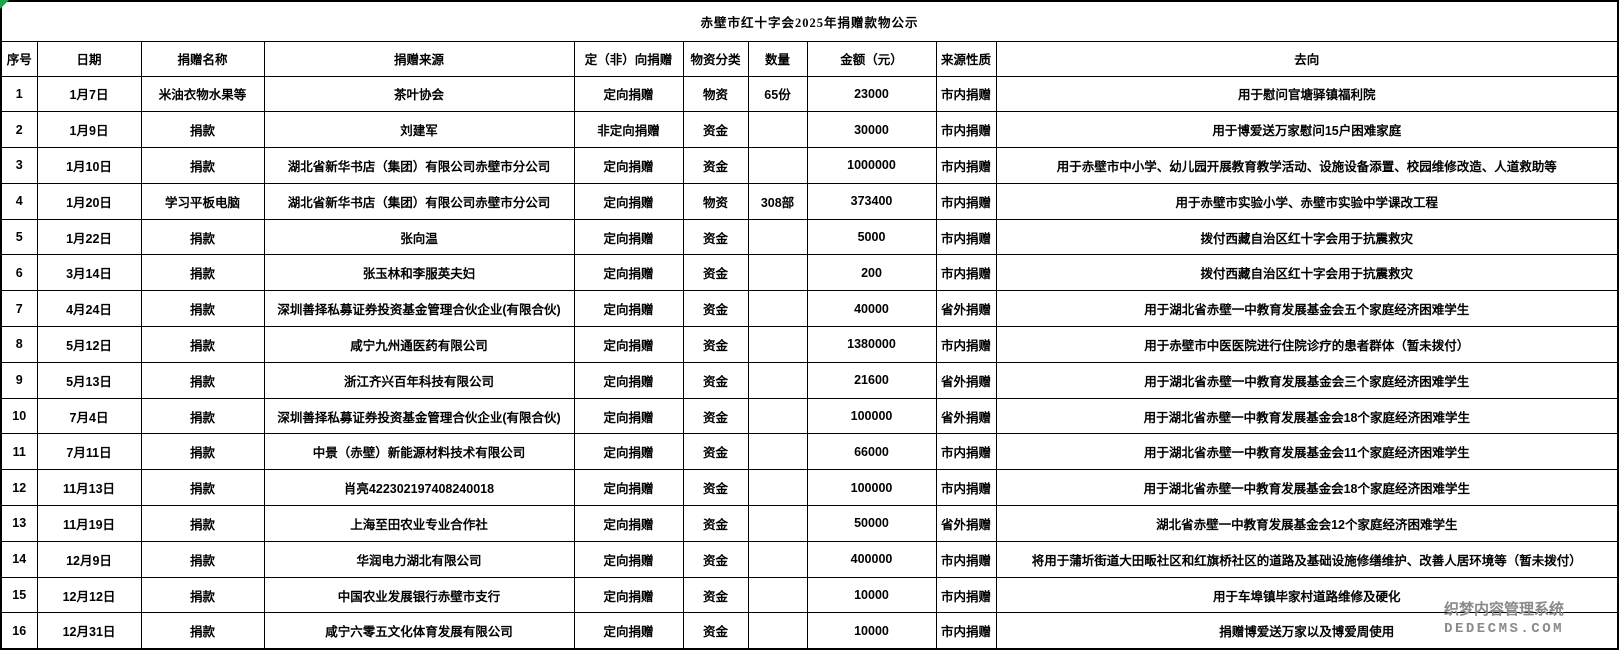 The height and width of the screenshot is (672, 1620). I want to click on cell-amount: 200, so click(871, 273).